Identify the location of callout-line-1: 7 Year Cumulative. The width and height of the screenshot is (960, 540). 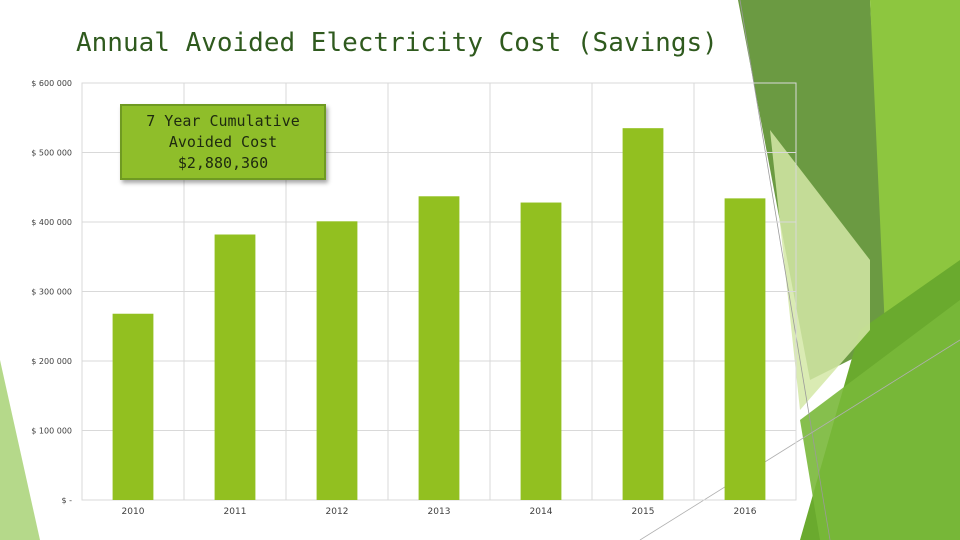
(223, 120).